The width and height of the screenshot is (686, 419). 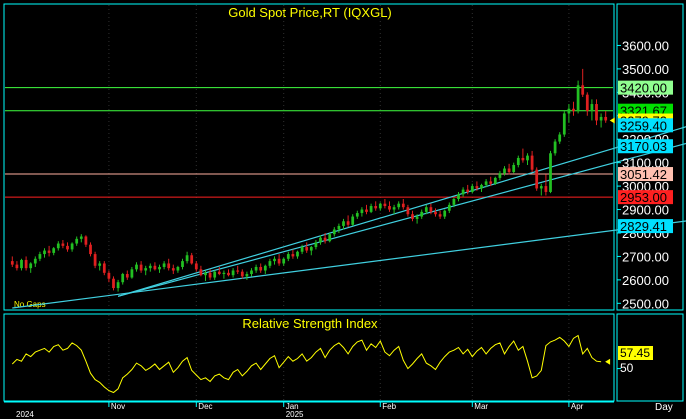 I want to click on rsi-last-pointer, so click(x=608, y=361).